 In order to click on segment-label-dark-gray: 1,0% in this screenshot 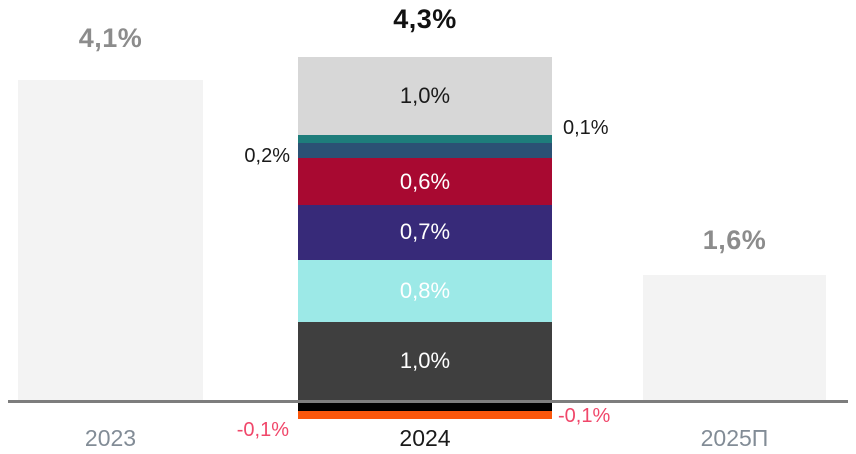, I will do `click(425, 360)`.